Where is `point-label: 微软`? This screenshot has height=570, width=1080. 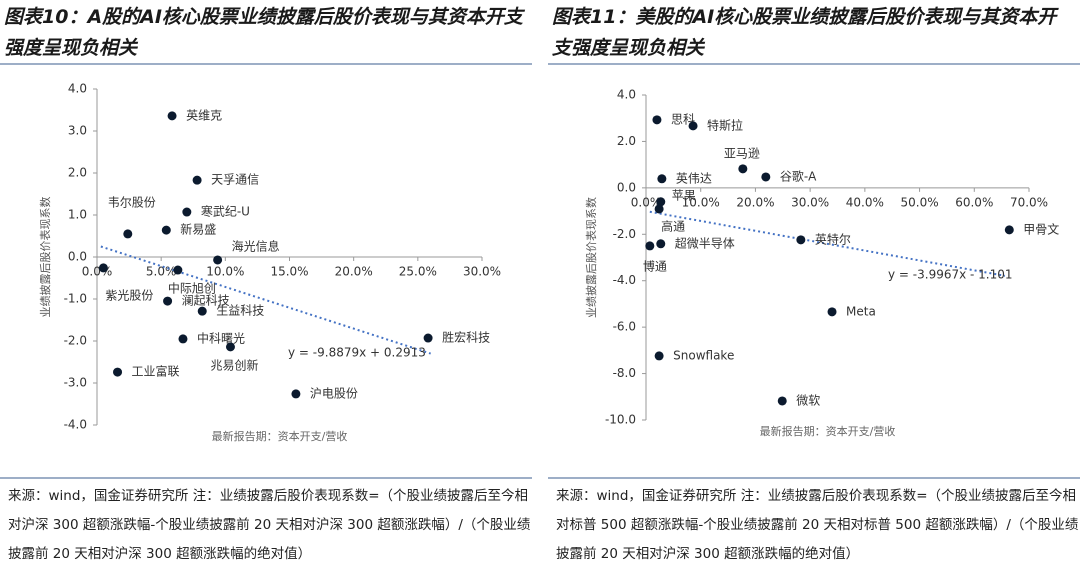
point-label: 微软 is located at coordinates (808, 400).